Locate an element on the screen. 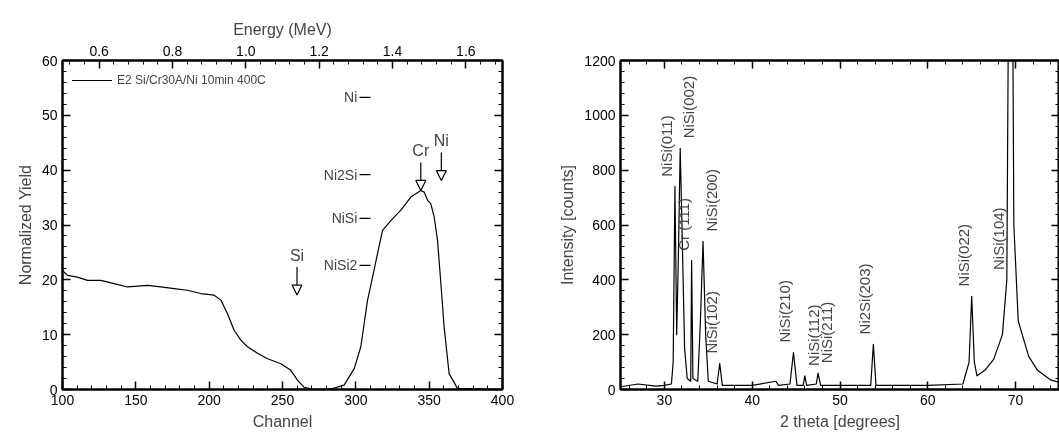 The width and height of the screenshot is (1059, 444). y-tick-label: 20 is located at coordinates (49, 279).